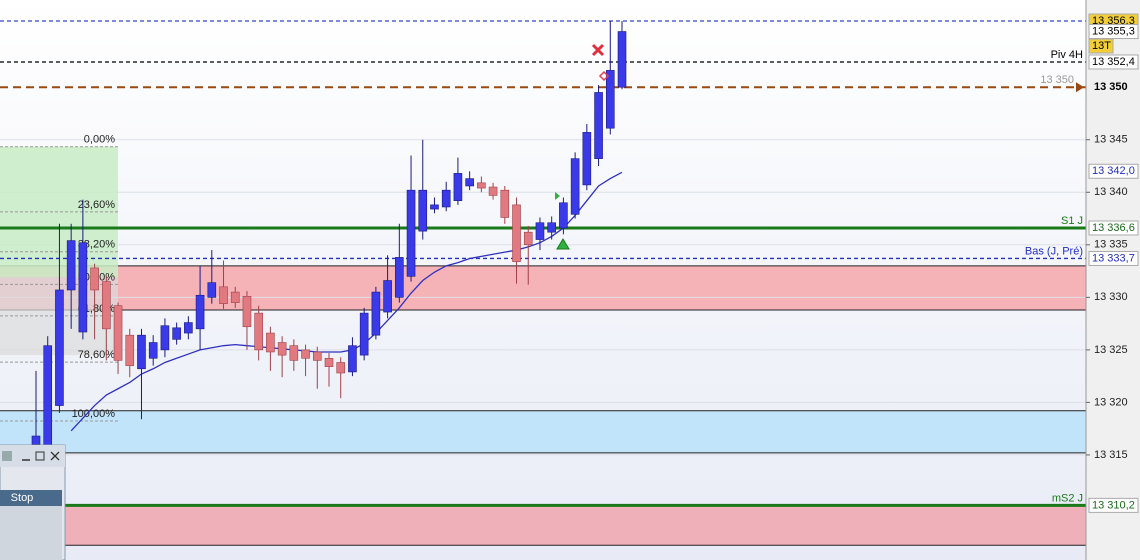 The width and height of the screenshot is (1140, 560). I want to click on y-tick-label: 13 325, so click(1111, 350).